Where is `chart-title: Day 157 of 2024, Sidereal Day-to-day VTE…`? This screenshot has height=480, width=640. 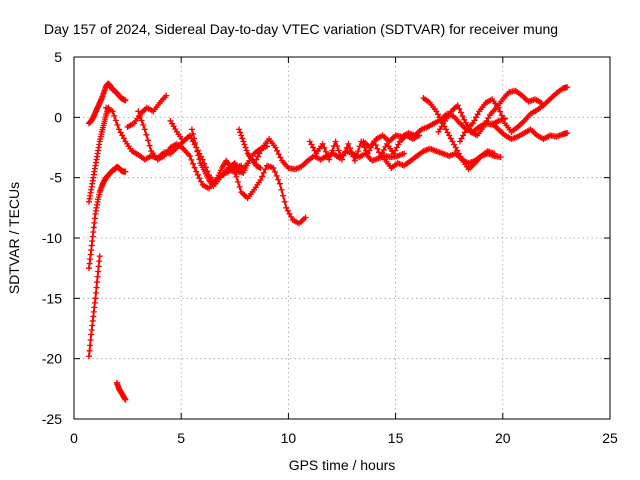 chart-title: Day 157 of 2024, Sidereal Day-to-day VTE… is located at coordinates (301, 29).